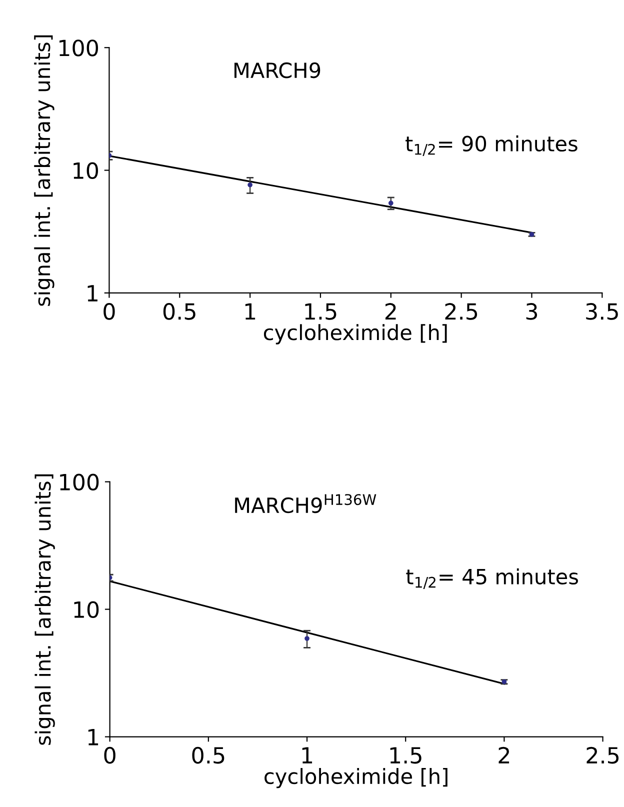 This screenshot has width=624, height=807. What do you see at coordinates (277, 70) in the screenshot?
I see `text: MARCH9` at bounding box center [277, 70].